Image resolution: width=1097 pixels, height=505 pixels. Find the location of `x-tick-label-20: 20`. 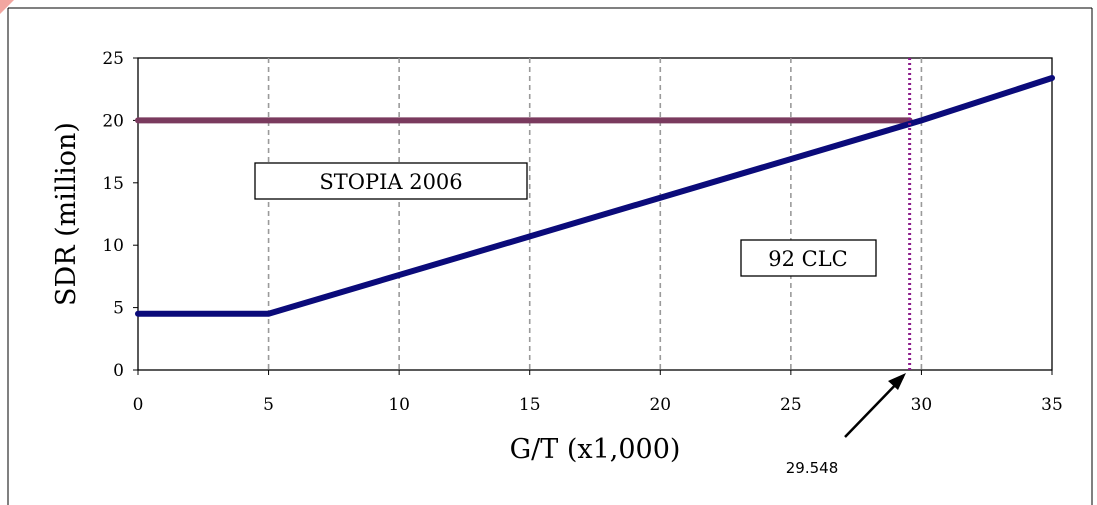

x-tick-label-20: 20 is located at coordinates (660, 405).